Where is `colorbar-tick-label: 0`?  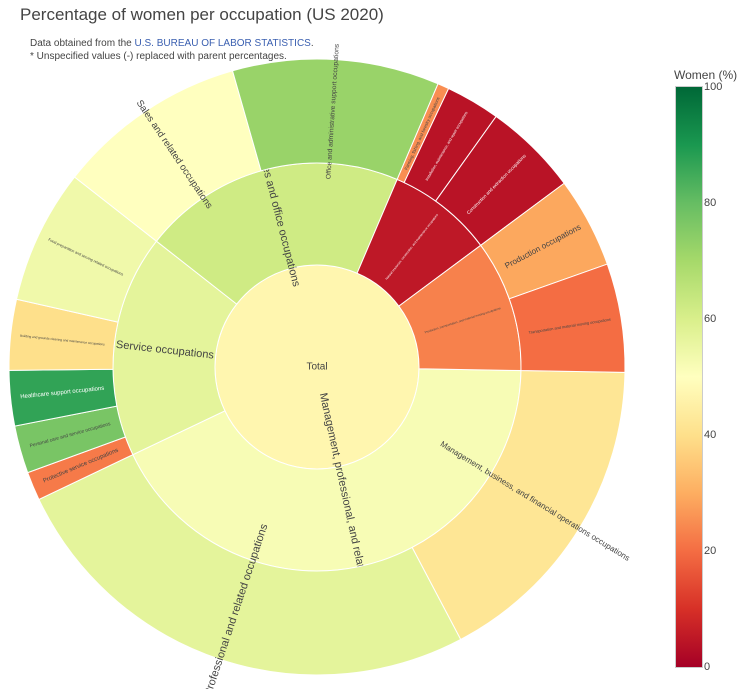 colorbar-tick-label: 0 is located at coordinates (707, 667).